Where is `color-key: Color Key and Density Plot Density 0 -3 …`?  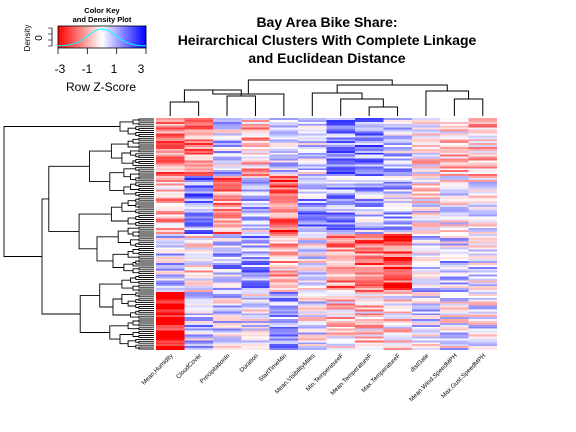
color-key: Color Key and Density Plot Density 0 -3 … is located at coordinates (85, 50).